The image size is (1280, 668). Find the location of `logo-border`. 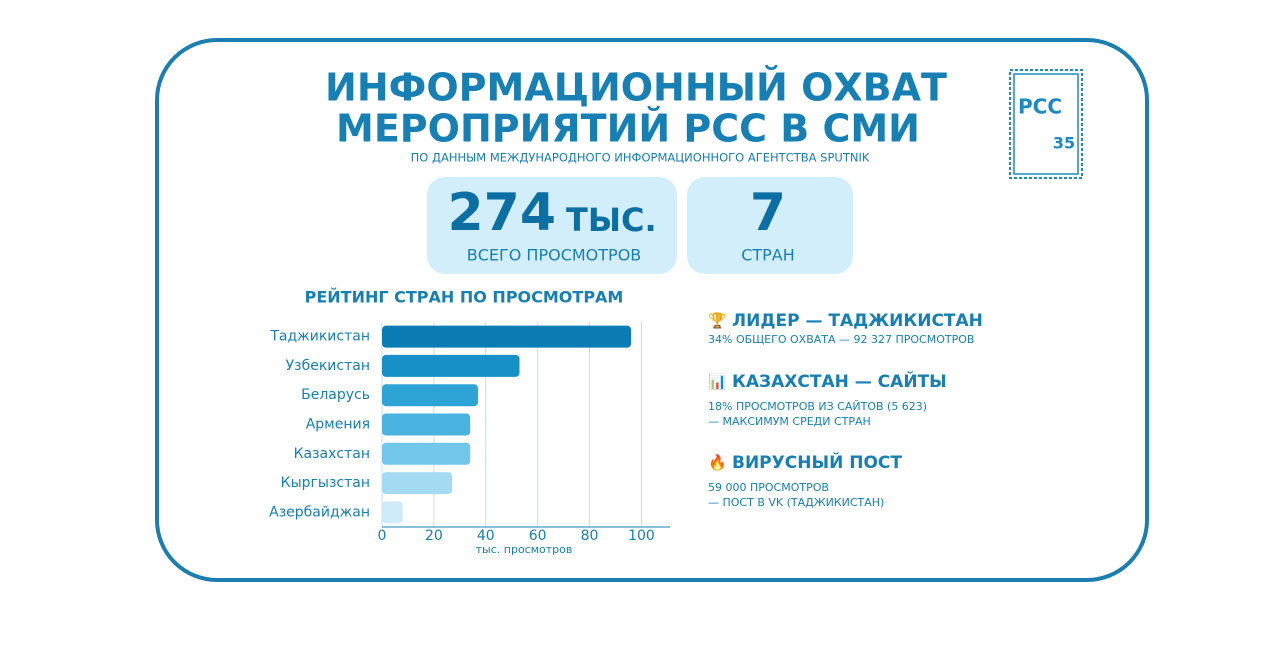

logo-border is located at coordinates (1046, 124).